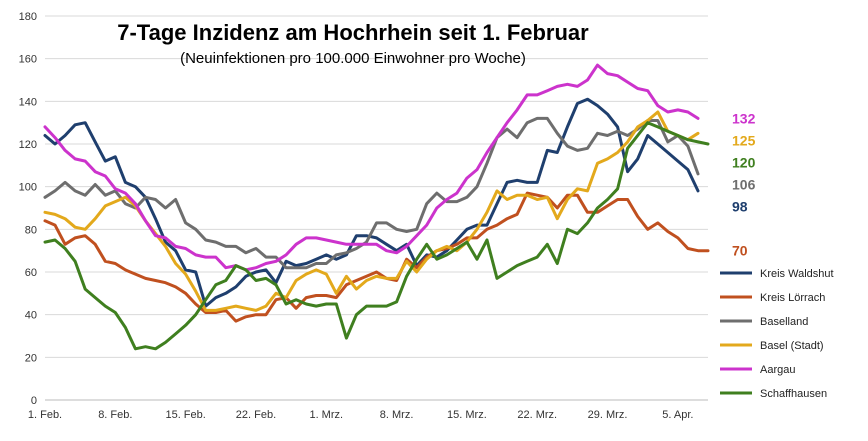 Image resolution: width=868 pixels, height=441 pixels. Describe the element at coordinates (185, 415) in the screenshot. I see `x-tick-label: 15. Feb.` at that location.